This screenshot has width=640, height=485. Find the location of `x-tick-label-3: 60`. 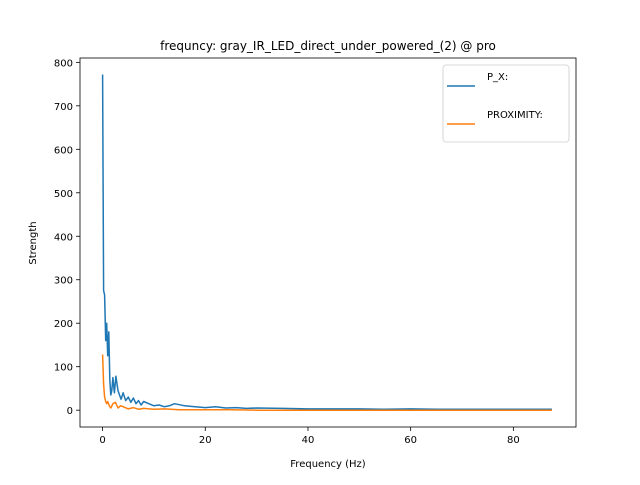

x-tick-label-3: 60 is located at coordinates (410, 440).